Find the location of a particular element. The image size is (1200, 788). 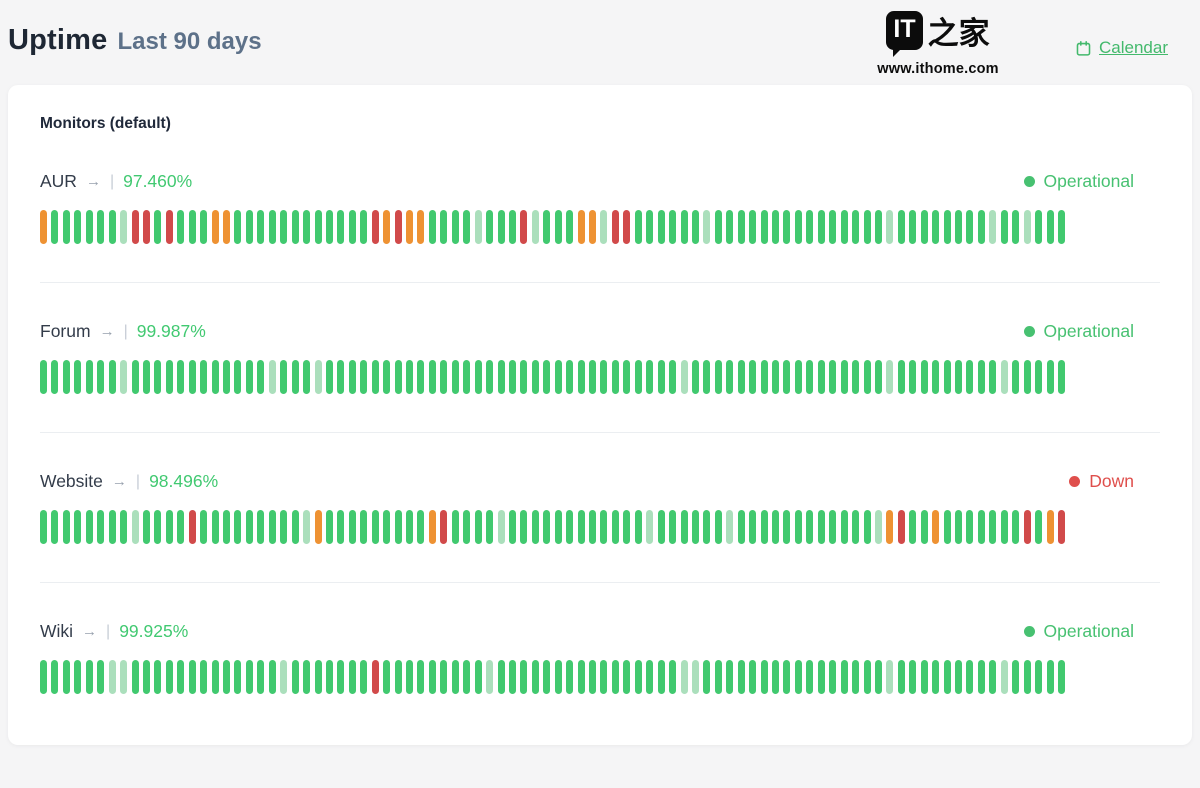

monitor-name-link: Forum is located at coordinates (65, 331).